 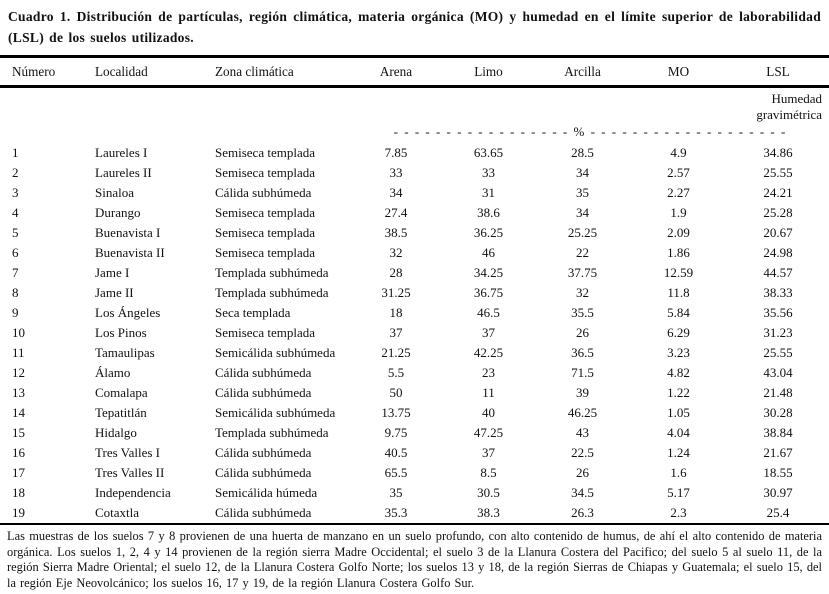 What do you see at coordinates (582, 512) in the screenshot?
I see `cell-arcilla: 26.3` at bounding box center [582, 512].